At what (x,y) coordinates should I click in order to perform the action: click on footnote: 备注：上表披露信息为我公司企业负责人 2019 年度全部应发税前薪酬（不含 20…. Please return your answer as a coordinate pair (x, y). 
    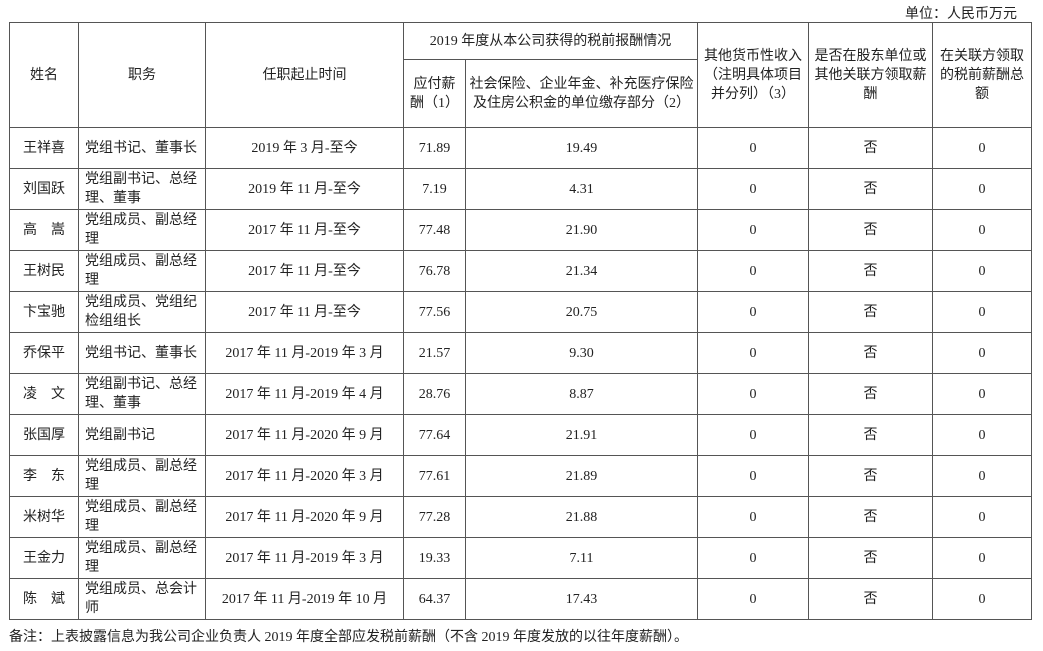
    Looking at the image, I should click on (348, 637).